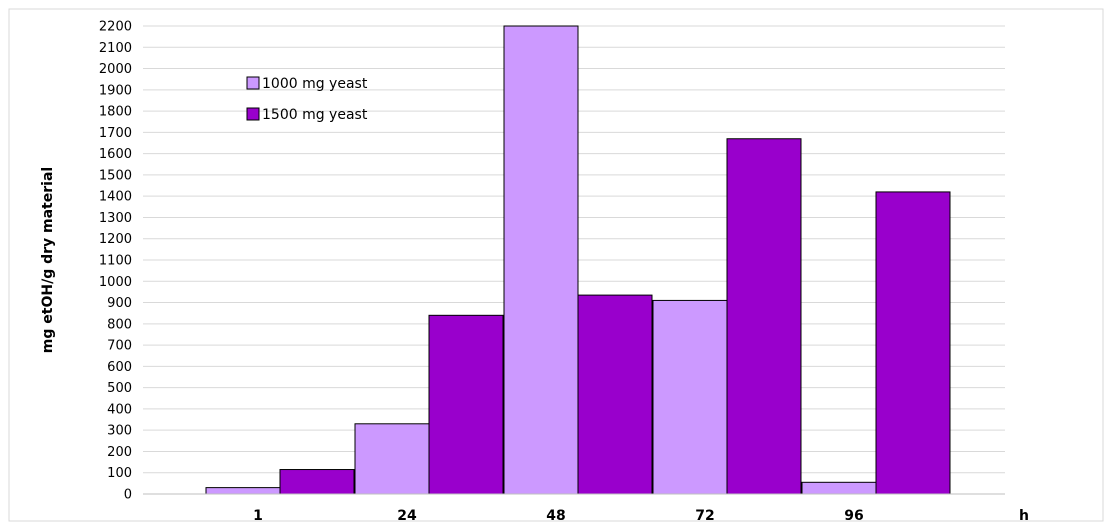  What do you see at coordinates (115, 218) in the screenshot?
I see `y-tick-label: 1300` at bounding box center [115, 218].